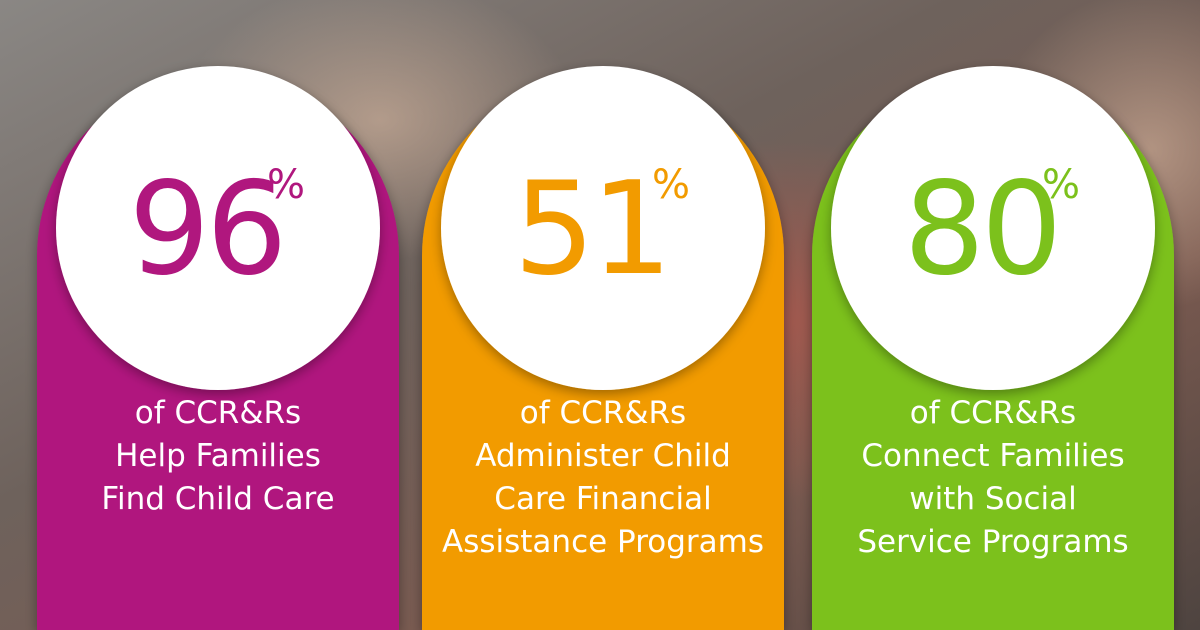 The image size is (1200, 630). What do you see at coordinates (602, 499) in the screenshot?
I see `stat-description: Care Financial` at bounding box center [602, 499].